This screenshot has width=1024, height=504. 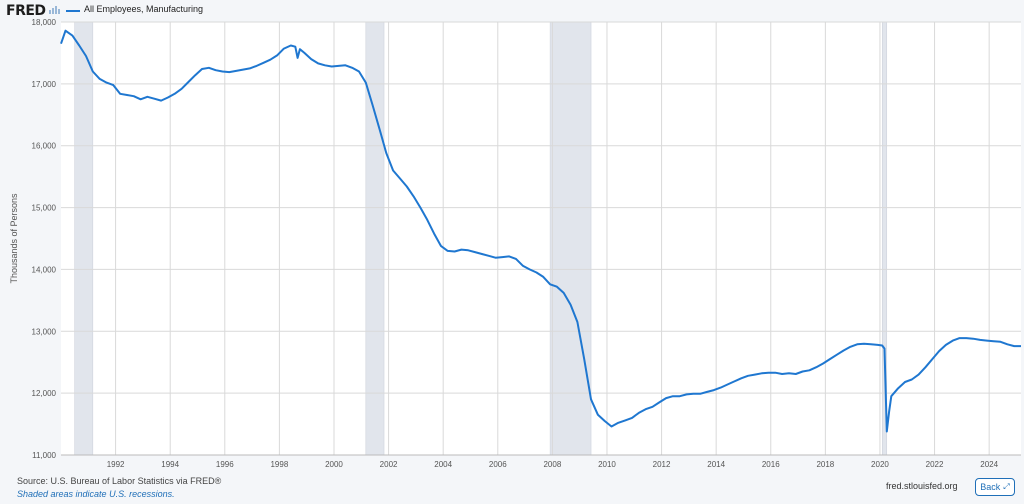 What do you see at coordinates (26, 11) in the screenshot?
I see `fred-logo: FRED` at bounding box center [26, 11].